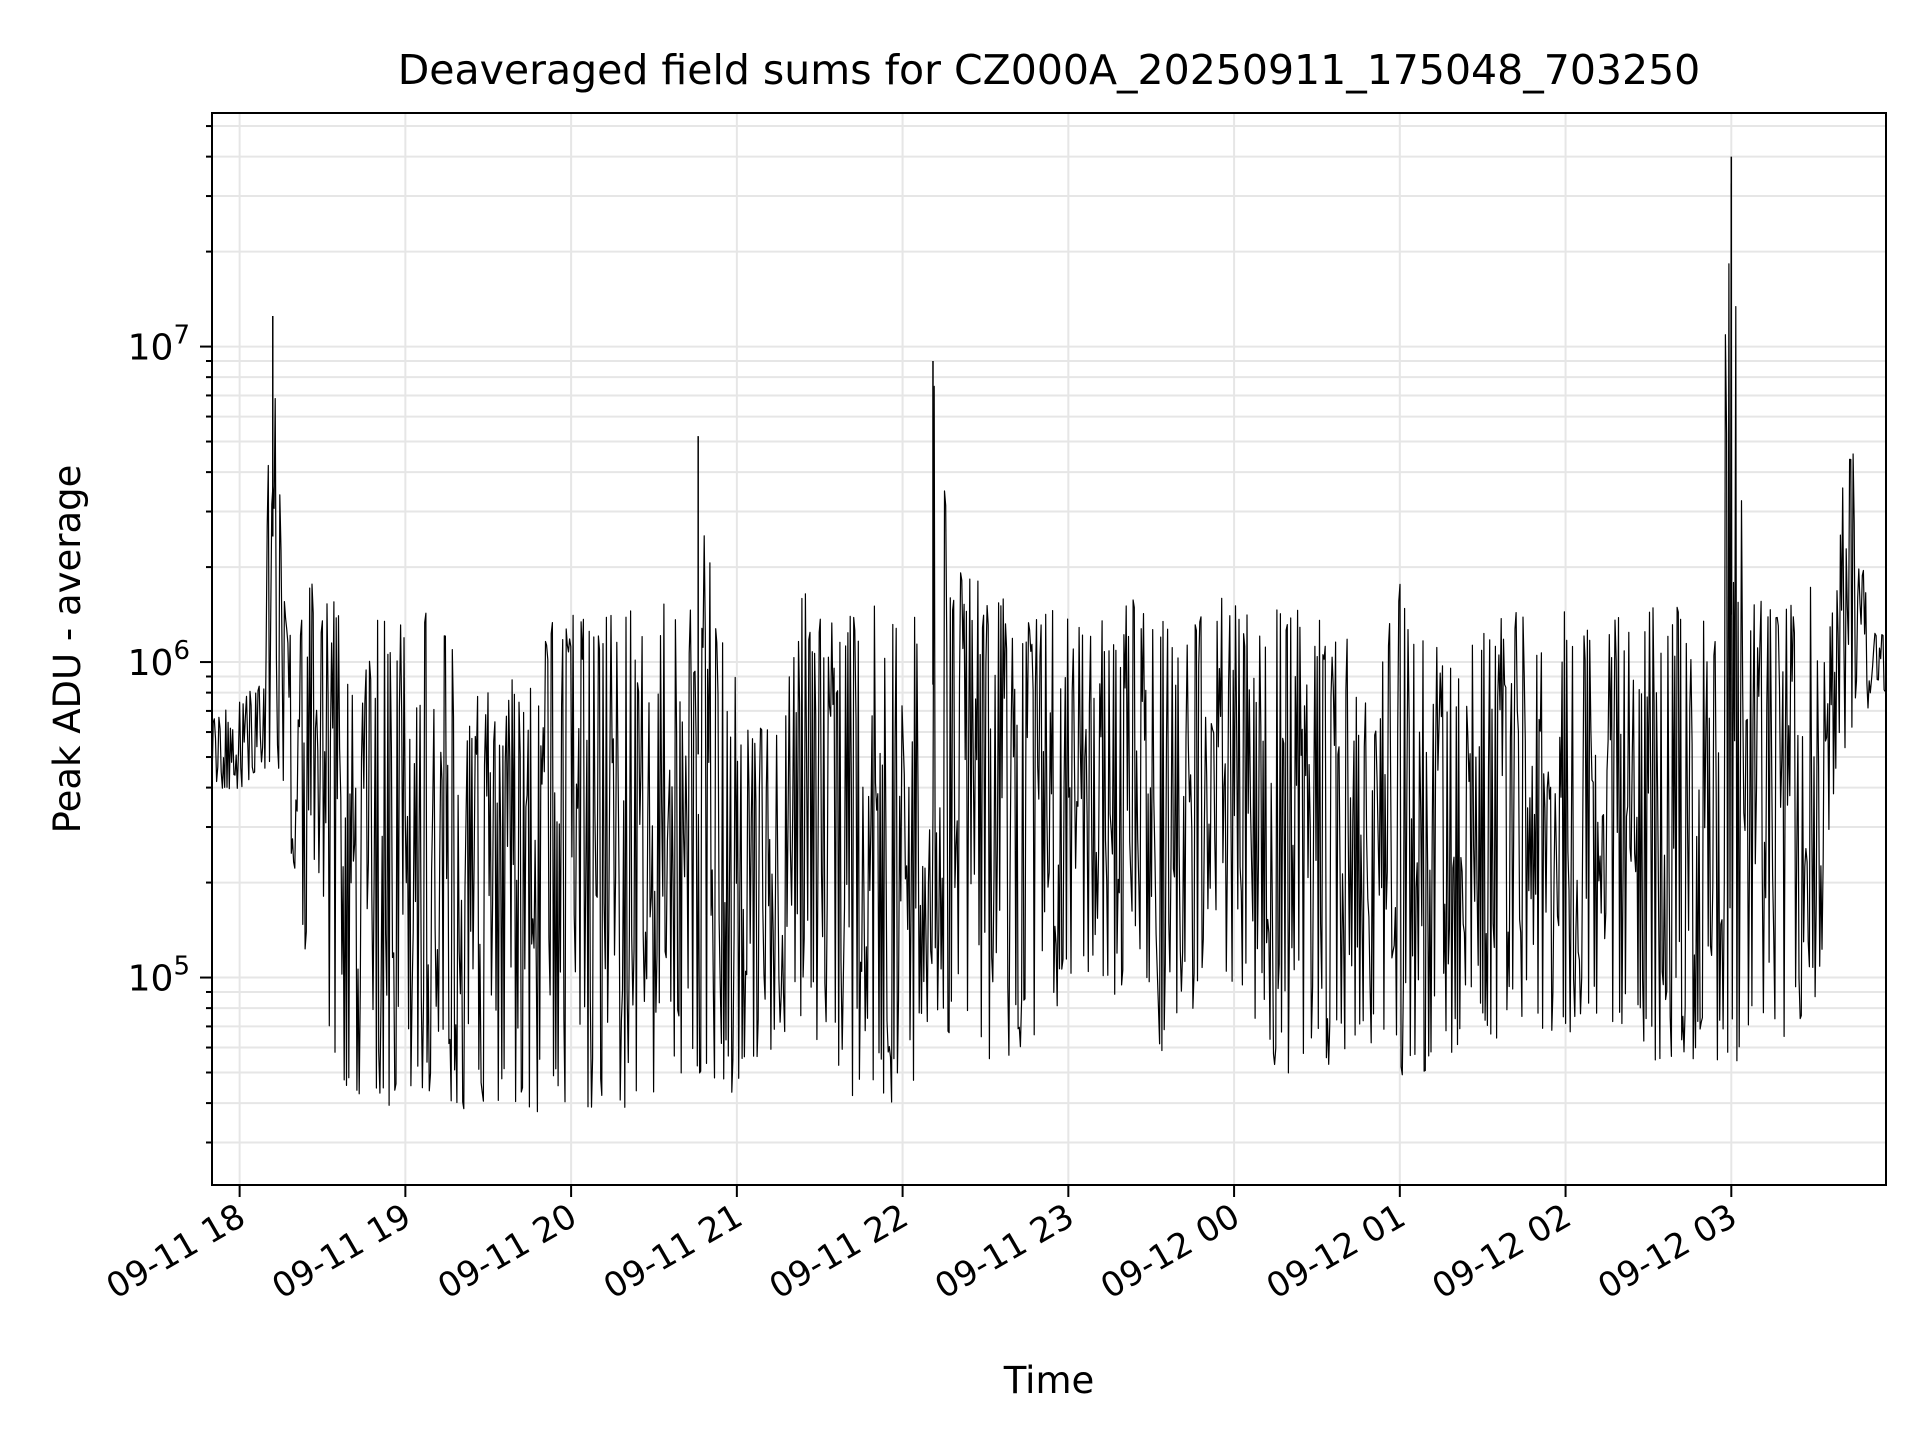  Describe the element at coordinates (67, 649) in the screenshot. I see `y-axis-label: Peak ADU - average` at that location.